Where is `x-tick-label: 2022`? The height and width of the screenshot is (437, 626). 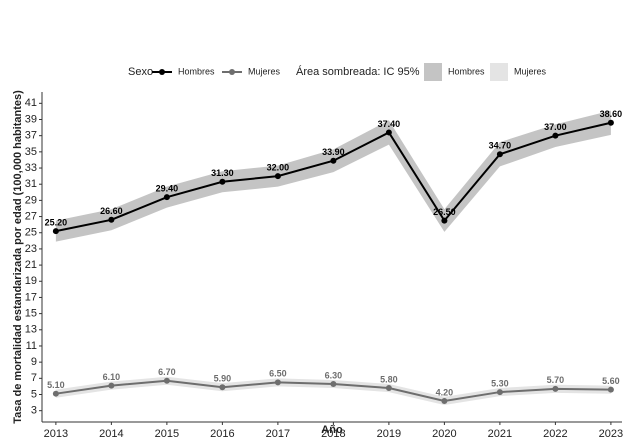
x-tick-label: 2022 is located at coordinates (555, 432).